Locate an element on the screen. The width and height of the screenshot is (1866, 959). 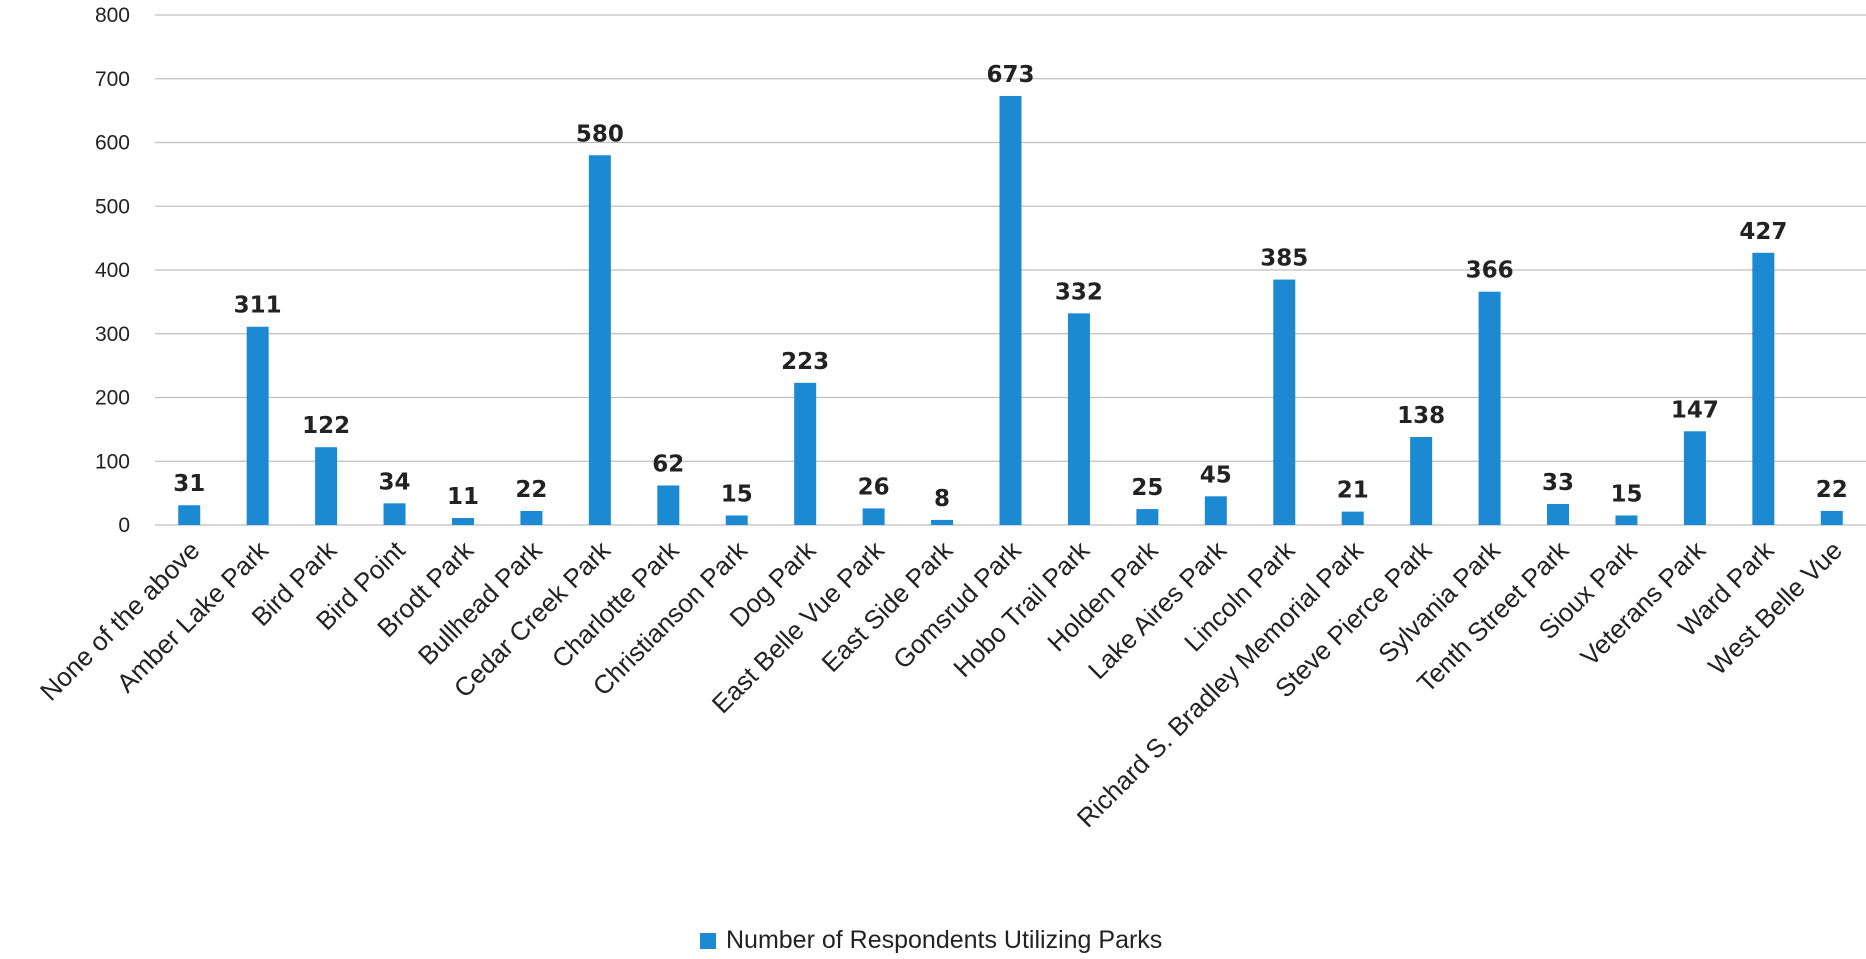
data-label: 122 is located at coordinates (326, 426).